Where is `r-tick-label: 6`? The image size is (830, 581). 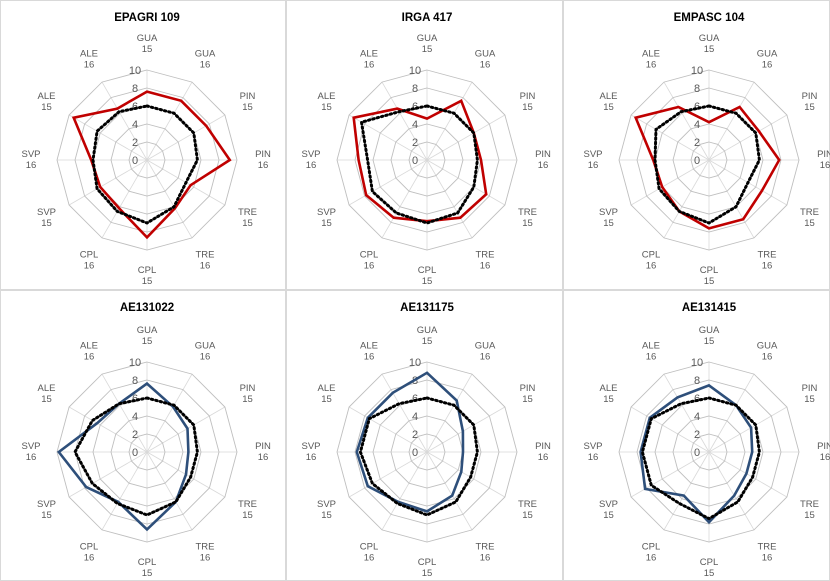 r-tick-label: 6 is located at coordinates (135, 399).